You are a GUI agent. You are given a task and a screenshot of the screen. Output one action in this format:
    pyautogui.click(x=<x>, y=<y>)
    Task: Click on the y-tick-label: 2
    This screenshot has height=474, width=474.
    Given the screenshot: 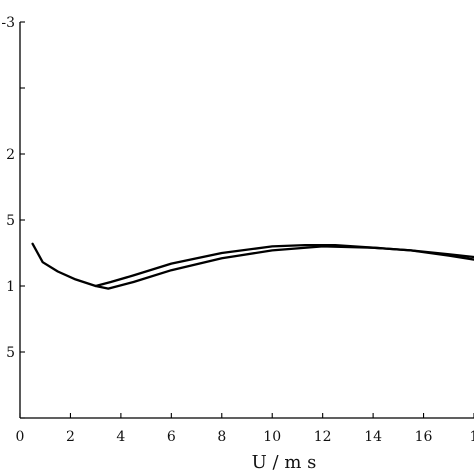 What is the action you would take?
    pyautogui.click(x=10, y=155)
    